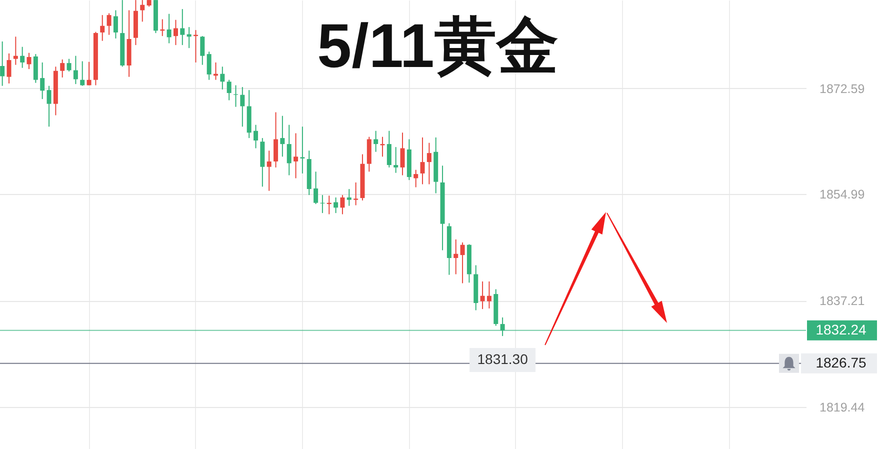 The height and width of the screenshot is (449, 880). What do you see at coordinates (437, 46) in the screenshot?
I see `chart-title: 5/11黄金` at bounding box center [437, 46].